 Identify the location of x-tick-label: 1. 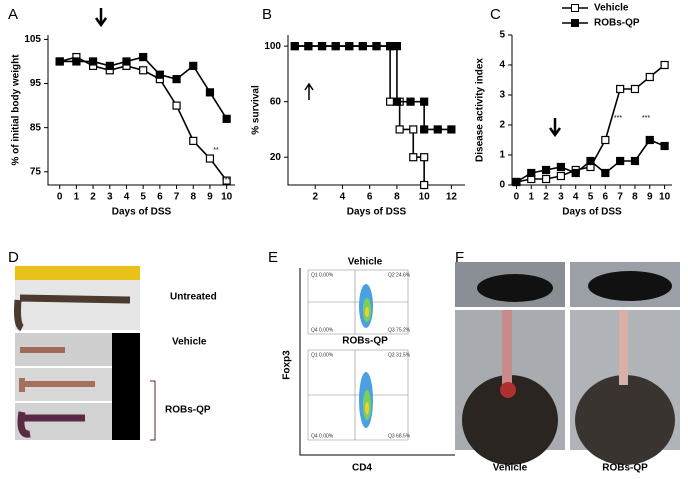
(531, 197).